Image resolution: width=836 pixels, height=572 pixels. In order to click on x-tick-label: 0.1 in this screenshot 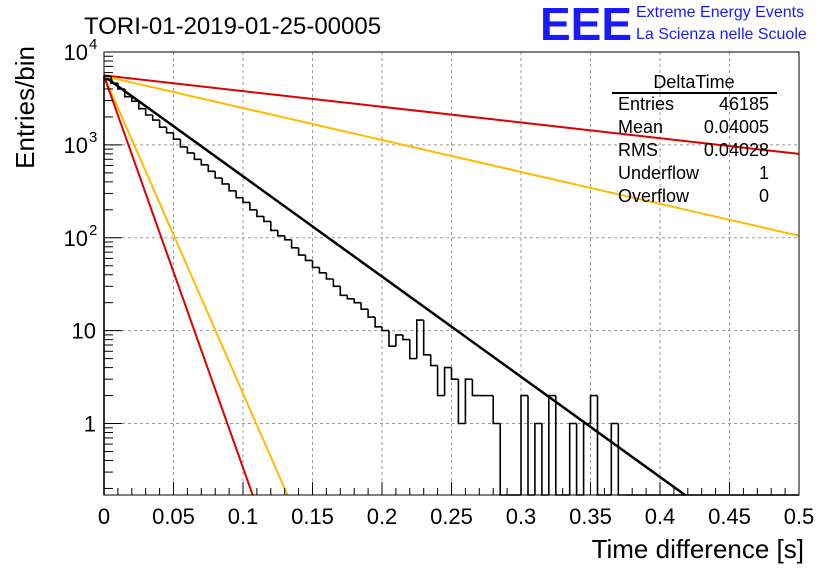, I will do `click(243, 516)`.